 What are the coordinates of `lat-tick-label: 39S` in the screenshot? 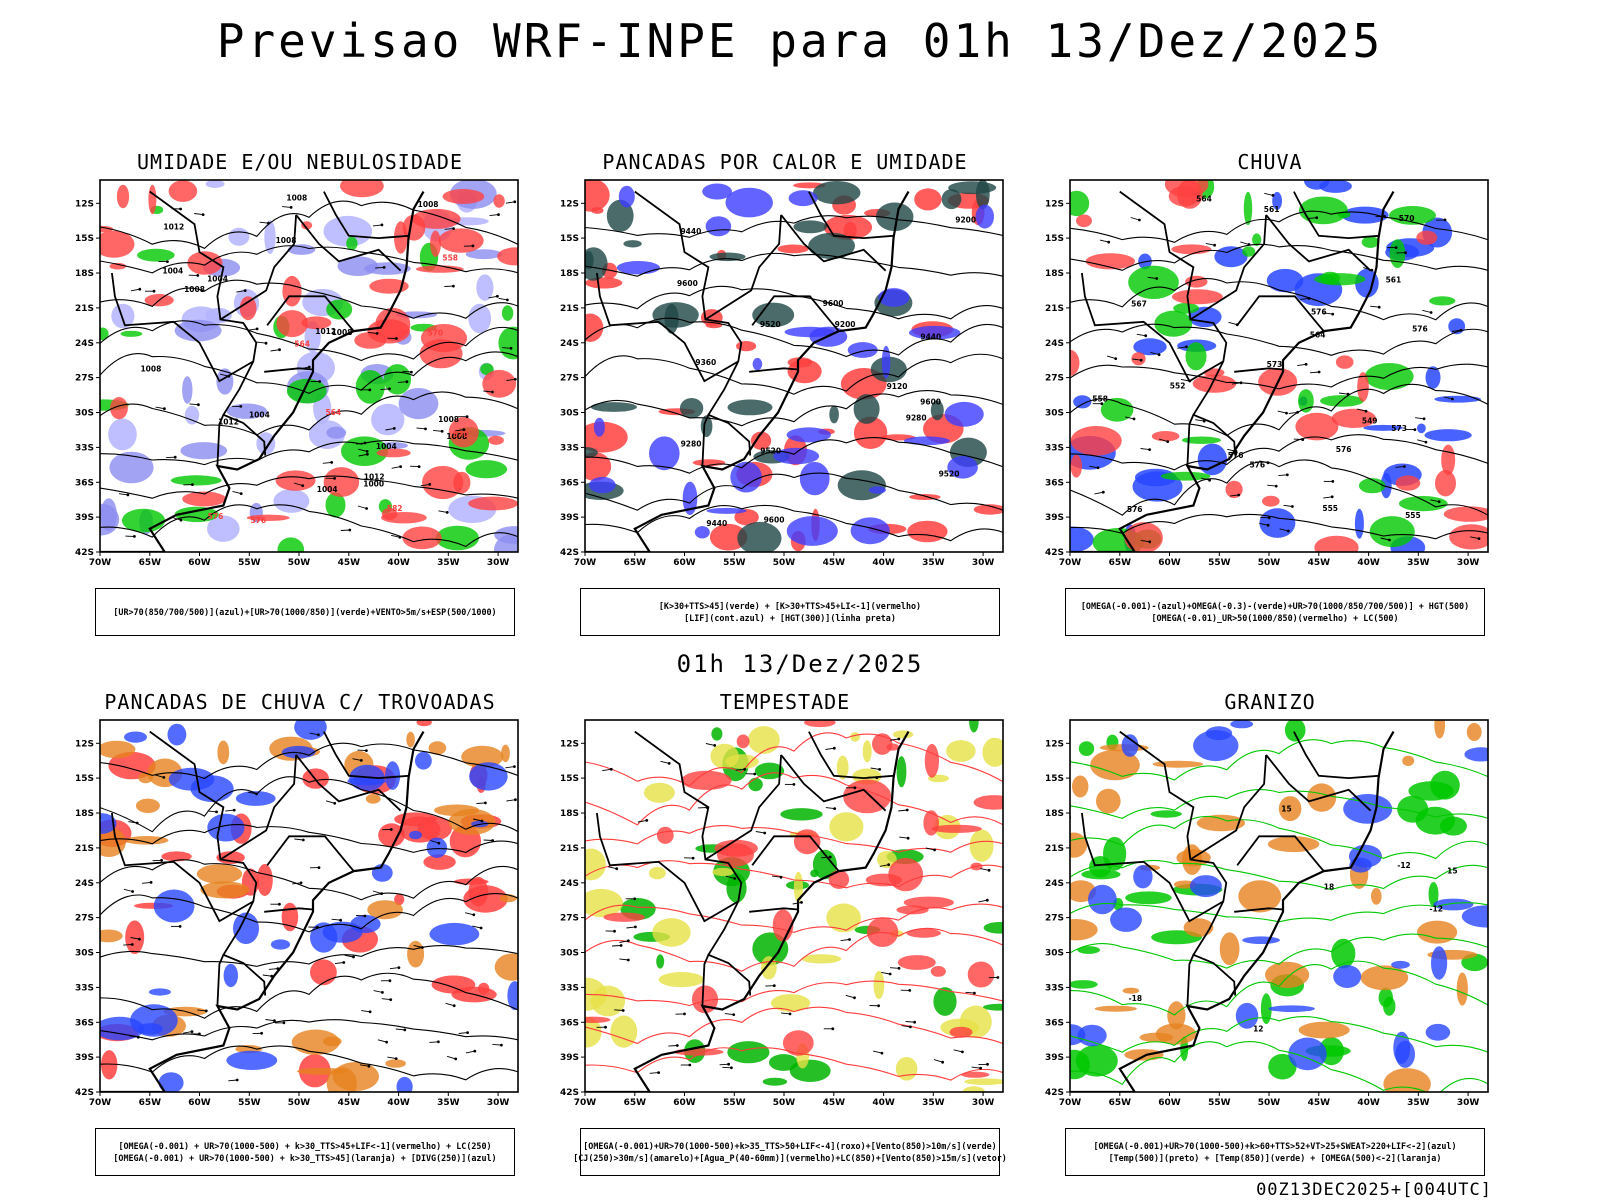 It's located at (569, 518).